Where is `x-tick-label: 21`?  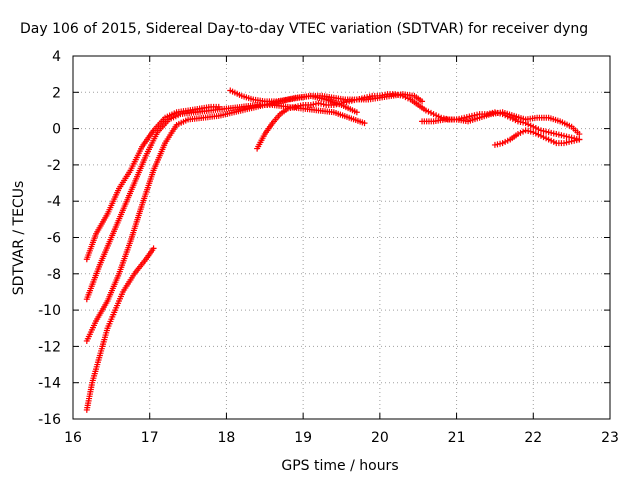
x-tick-label: 21 is located at coordinates (457, 438).